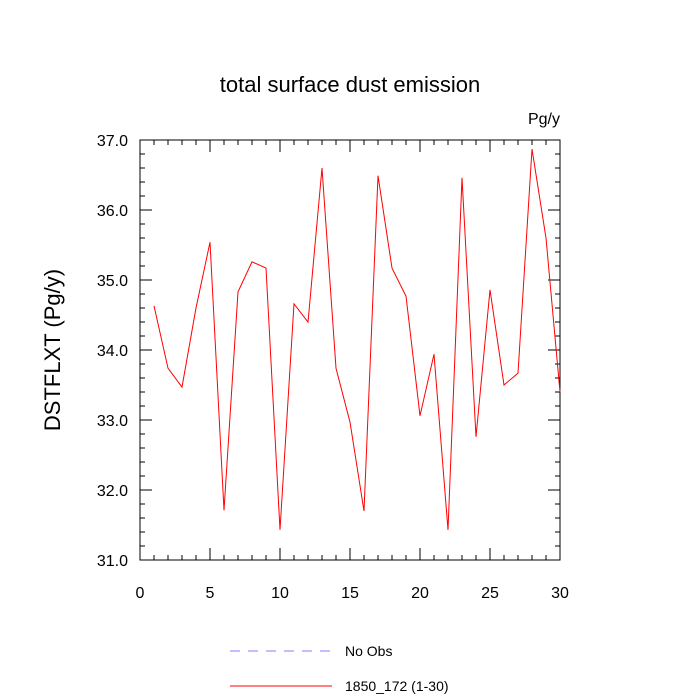 This screenshot has width=700, height=700. Describe the element at coordinates (210, 593) in the screenshot. I see `x-tick-label: 5` at that location.